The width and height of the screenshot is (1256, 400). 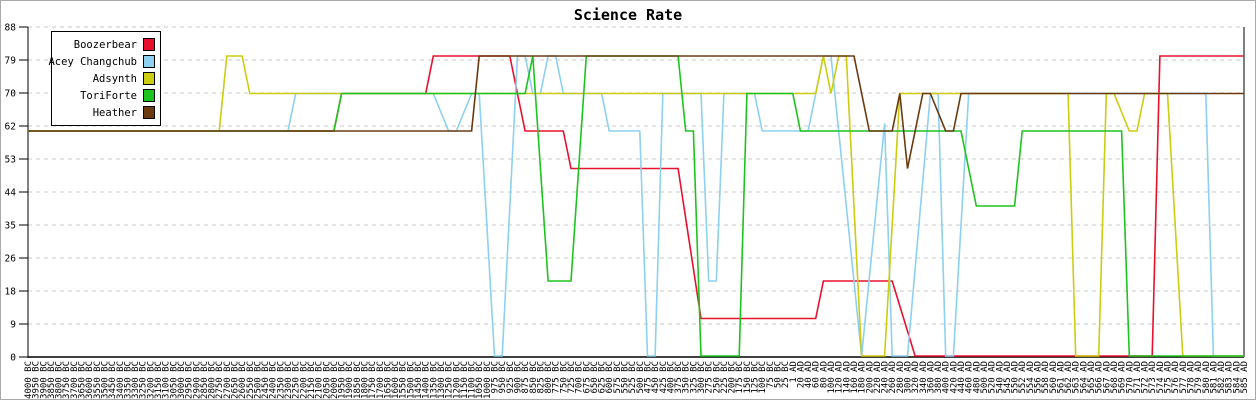 I want to click on x-axis-label: 2500 BC, so click(x=258, y=380).